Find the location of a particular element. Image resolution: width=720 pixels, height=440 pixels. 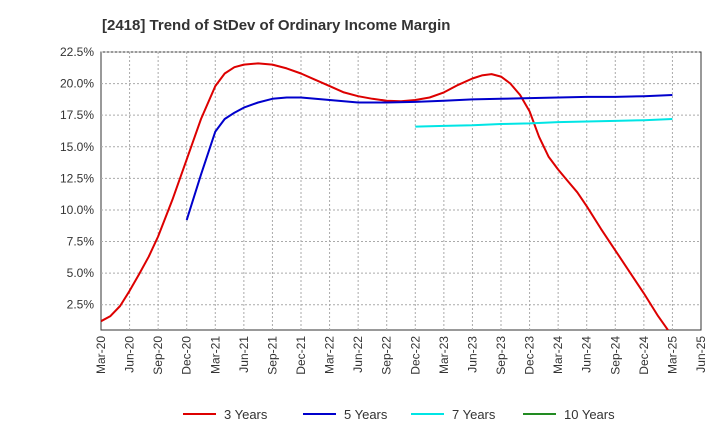

x-tick-label: Dec-23 is located at coordinates (530, 355).